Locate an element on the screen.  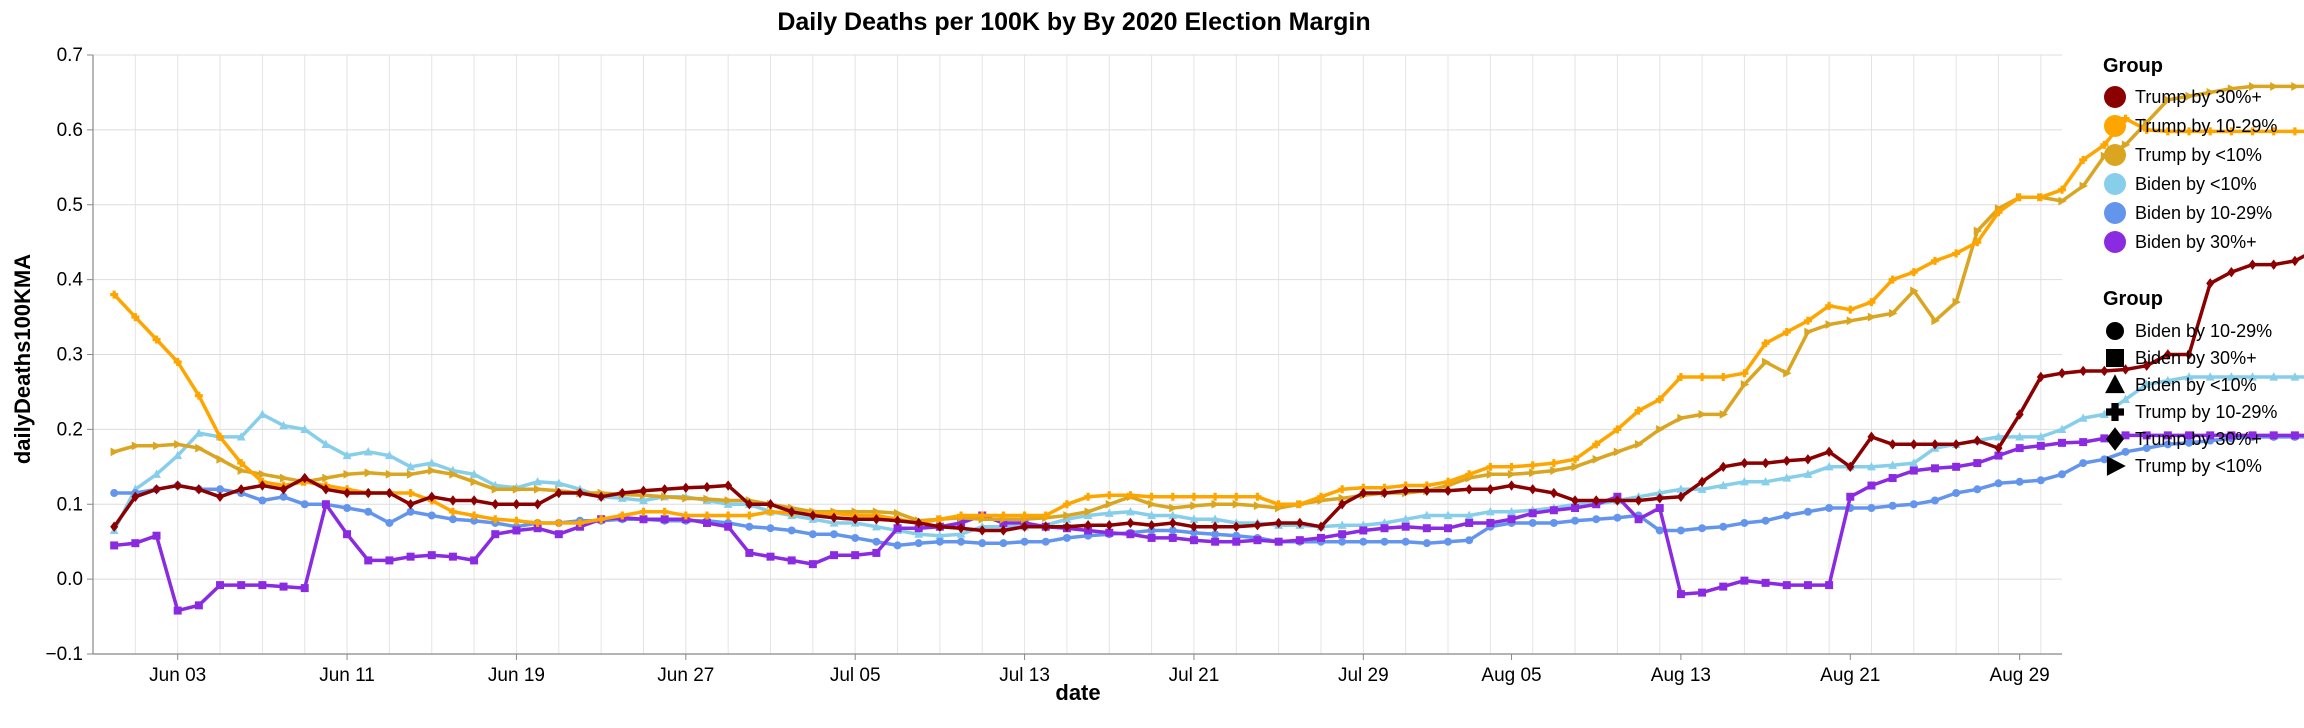
y-tick-label: 0.0 is located at coordinates (70, 579).